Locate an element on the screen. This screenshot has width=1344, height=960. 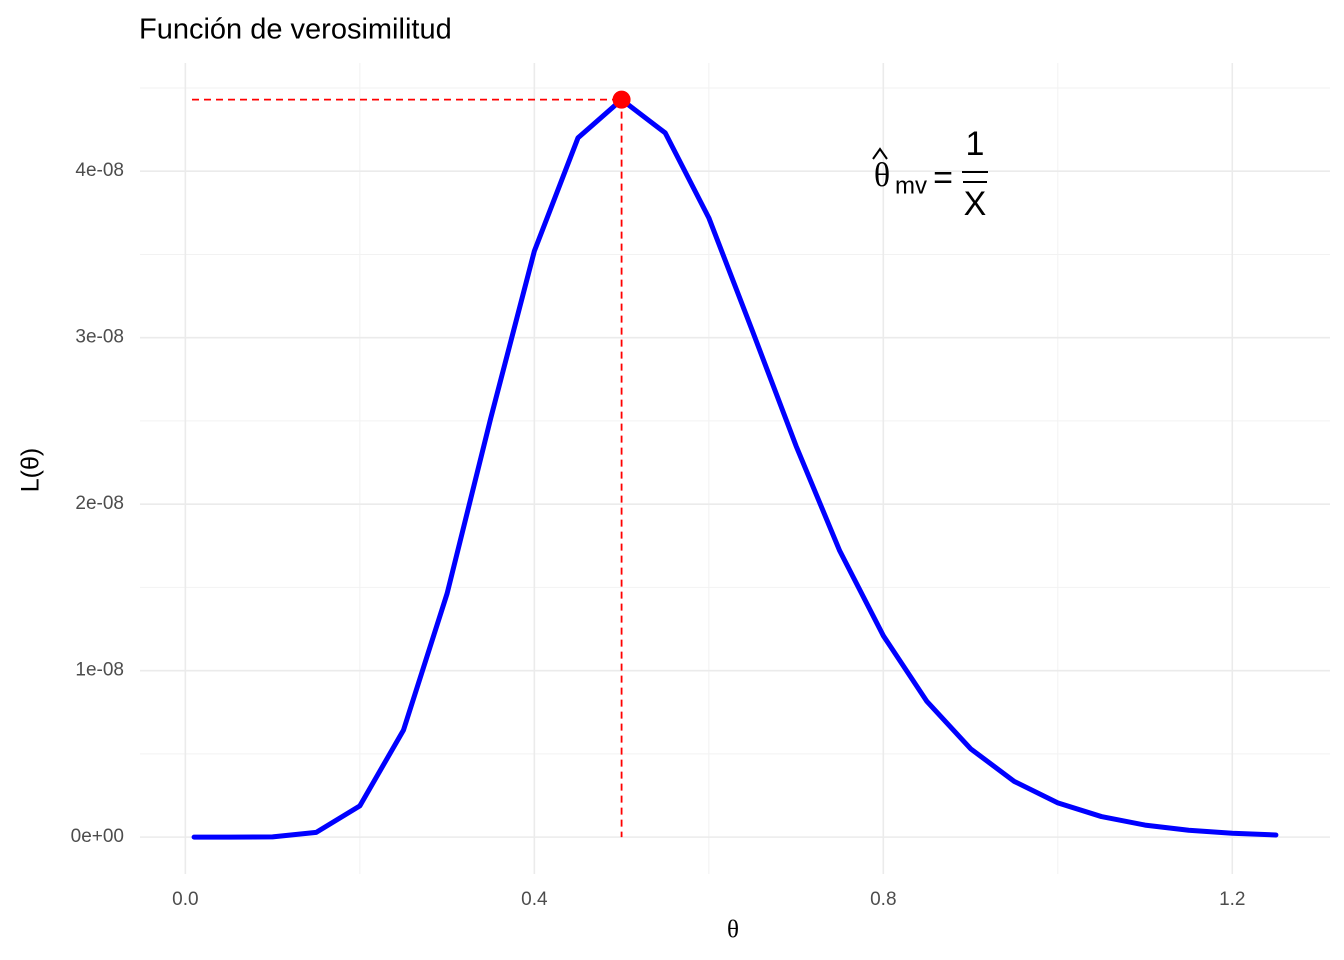
x-axis-title: θ is located at coordinates (733, 930).